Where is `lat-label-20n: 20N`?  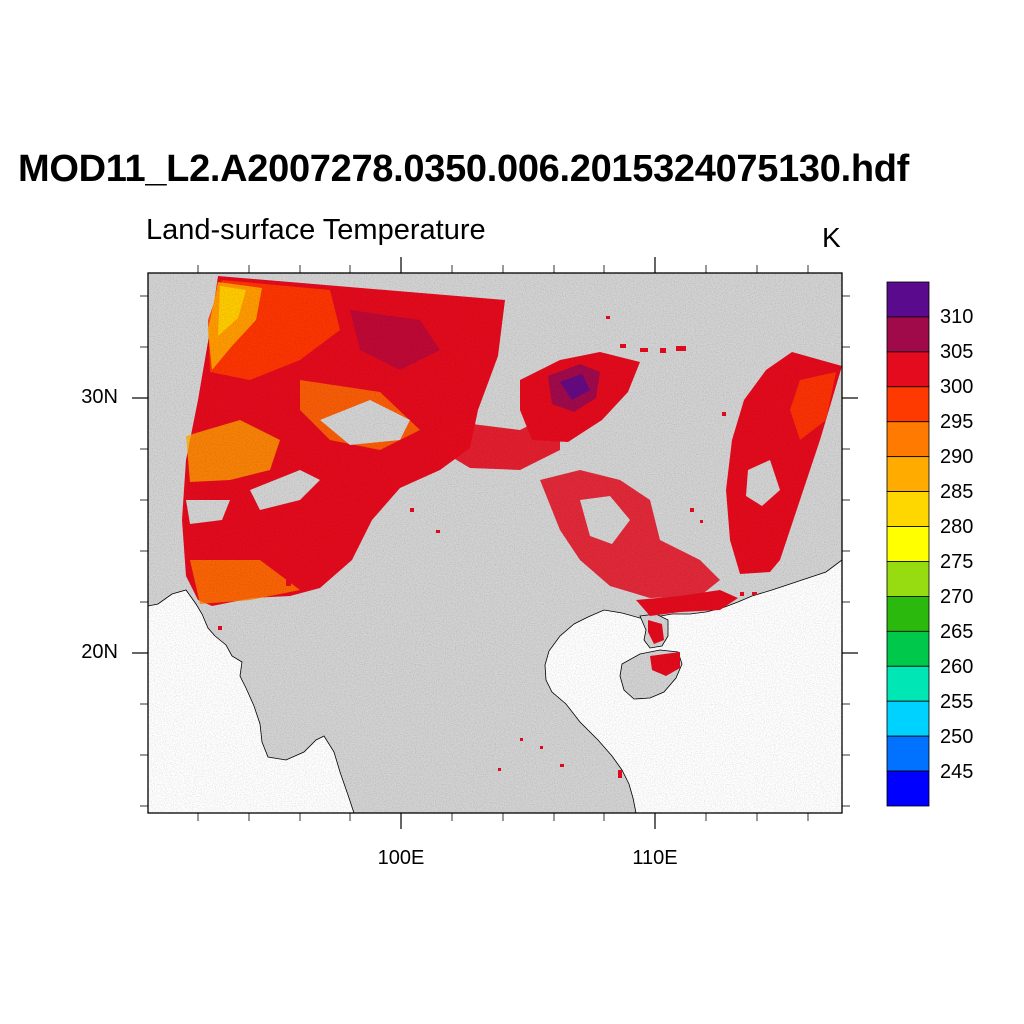 lat-label-20n: 20N is located at coordinates (99, 652).